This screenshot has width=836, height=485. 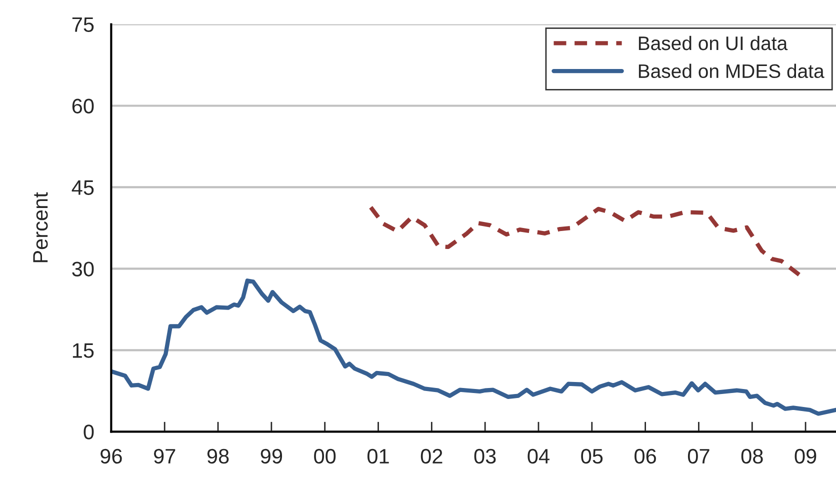 I want to click on x-tick-label: 04, so click(x=539, y=456).